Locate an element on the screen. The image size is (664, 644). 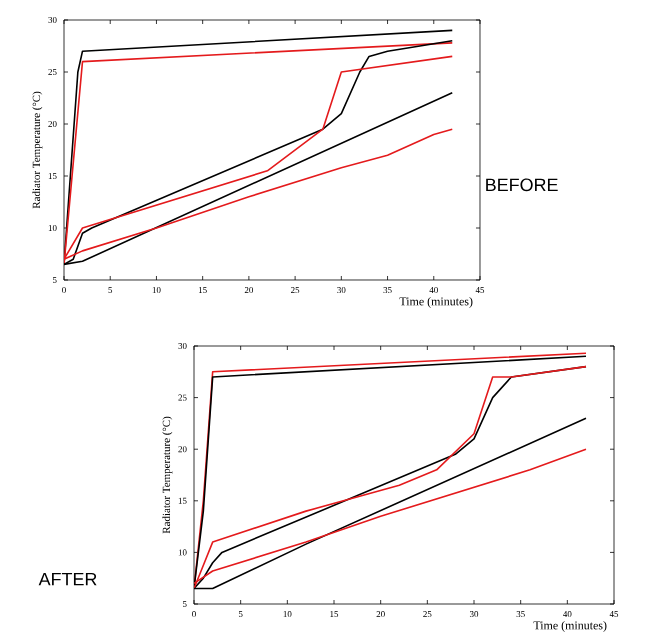
text: BEFORE is located at coordinates (522, 185).